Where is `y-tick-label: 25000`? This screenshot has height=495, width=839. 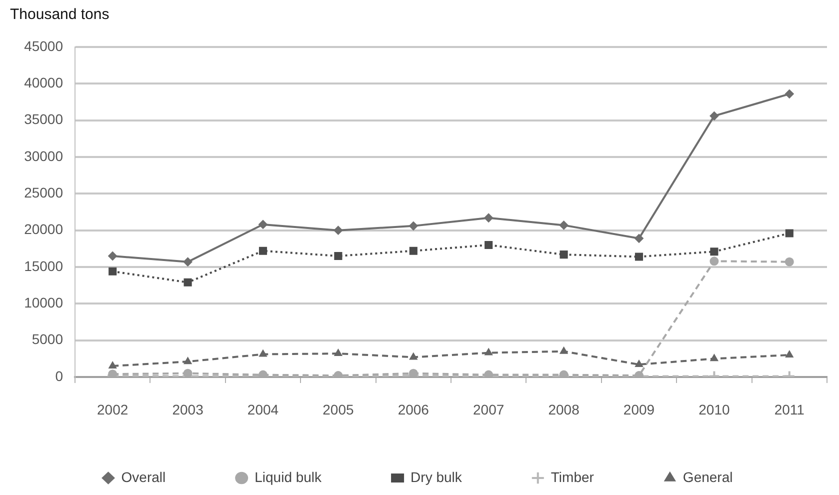
y-tick-label: 25000 is located at coordinates (44, 192).